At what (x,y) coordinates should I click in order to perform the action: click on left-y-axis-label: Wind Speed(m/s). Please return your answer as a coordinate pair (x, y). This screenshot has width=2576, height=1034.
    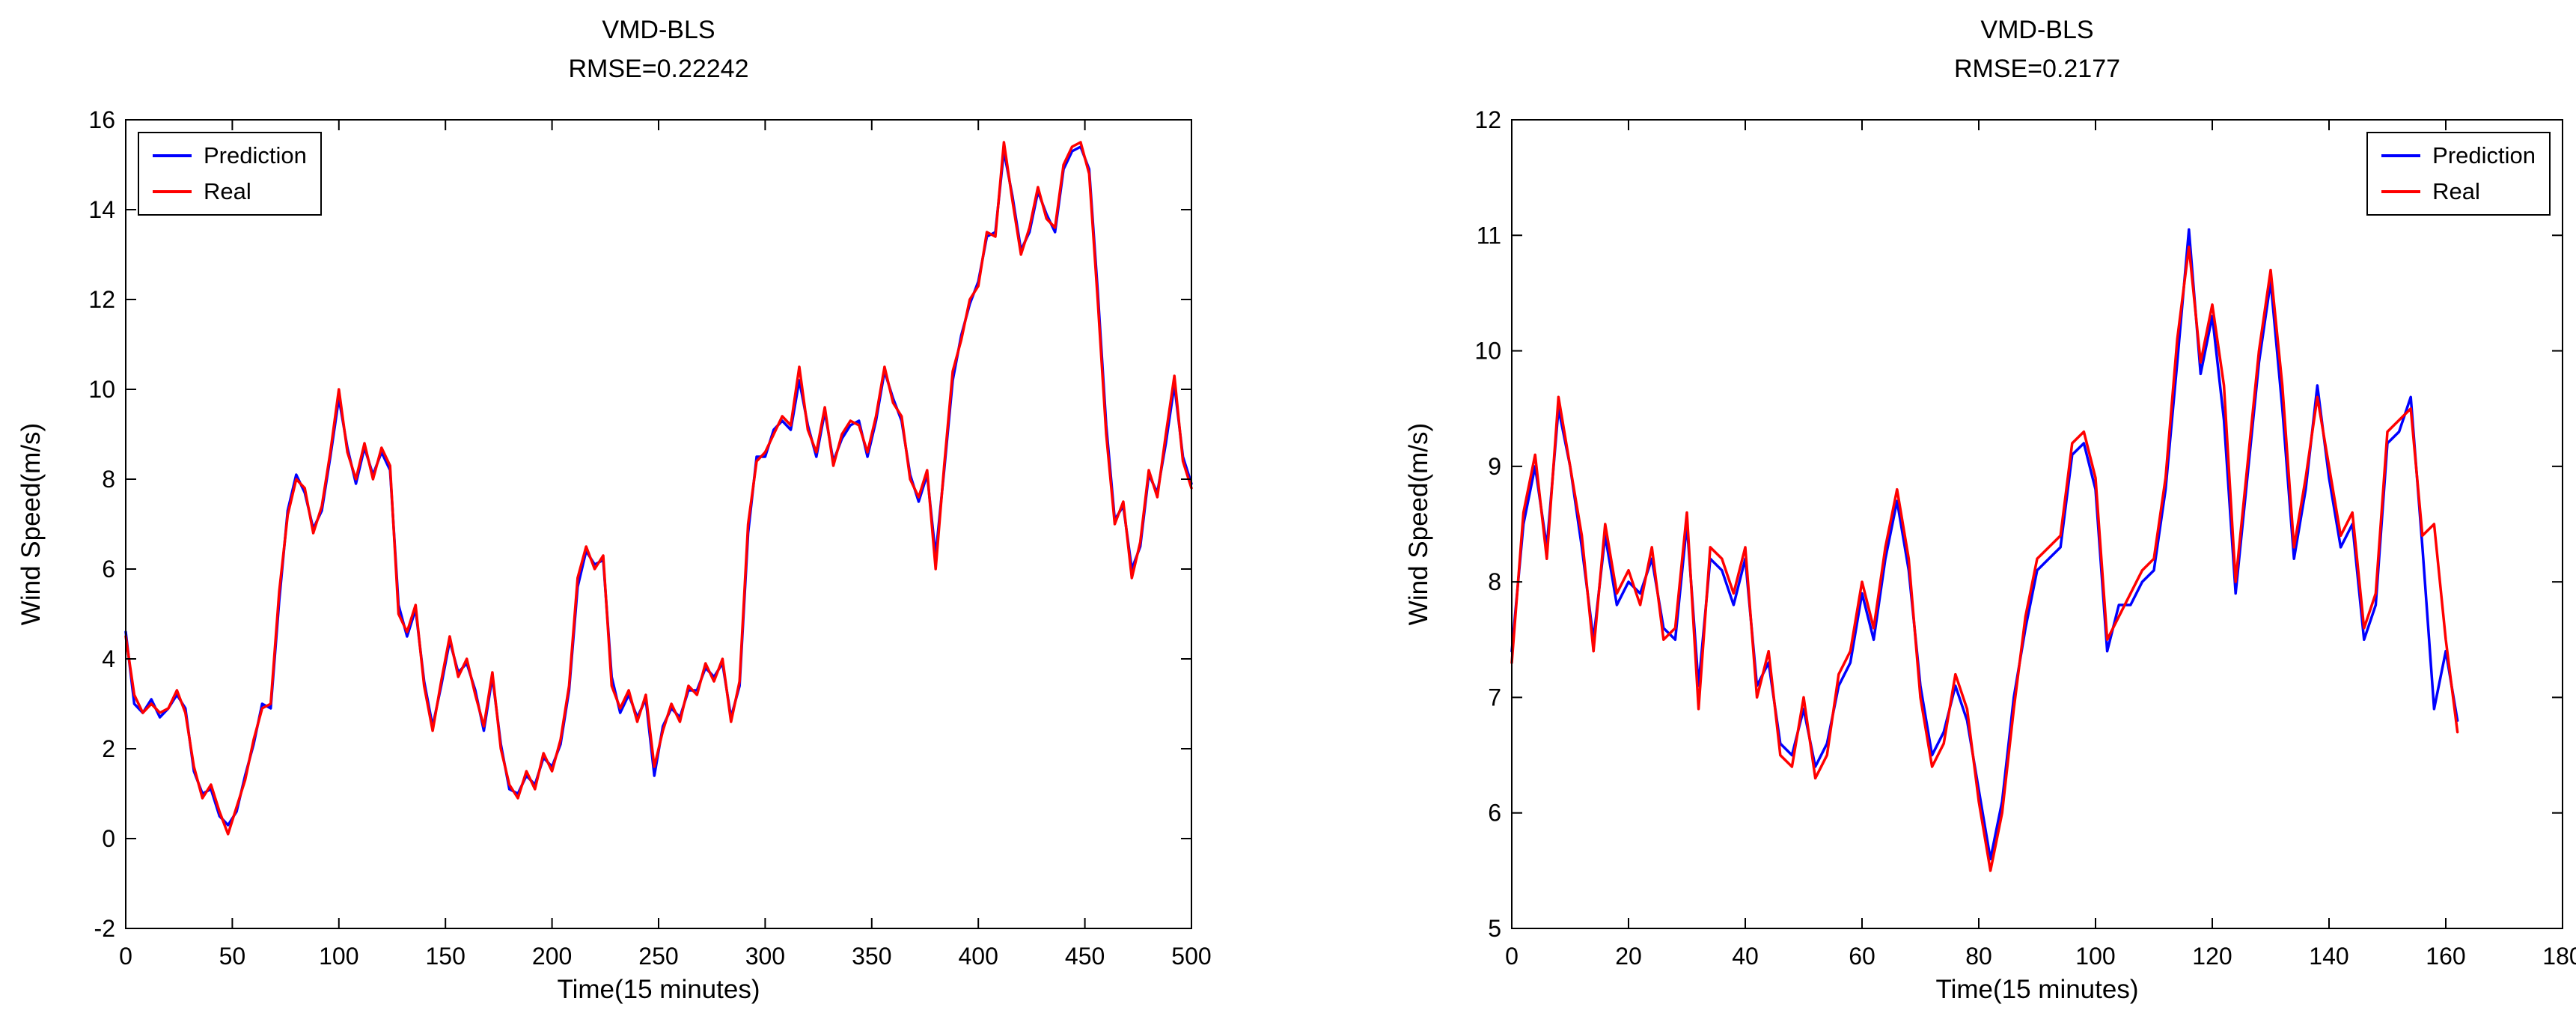
    Looking at the image, I should click on (31, 524).